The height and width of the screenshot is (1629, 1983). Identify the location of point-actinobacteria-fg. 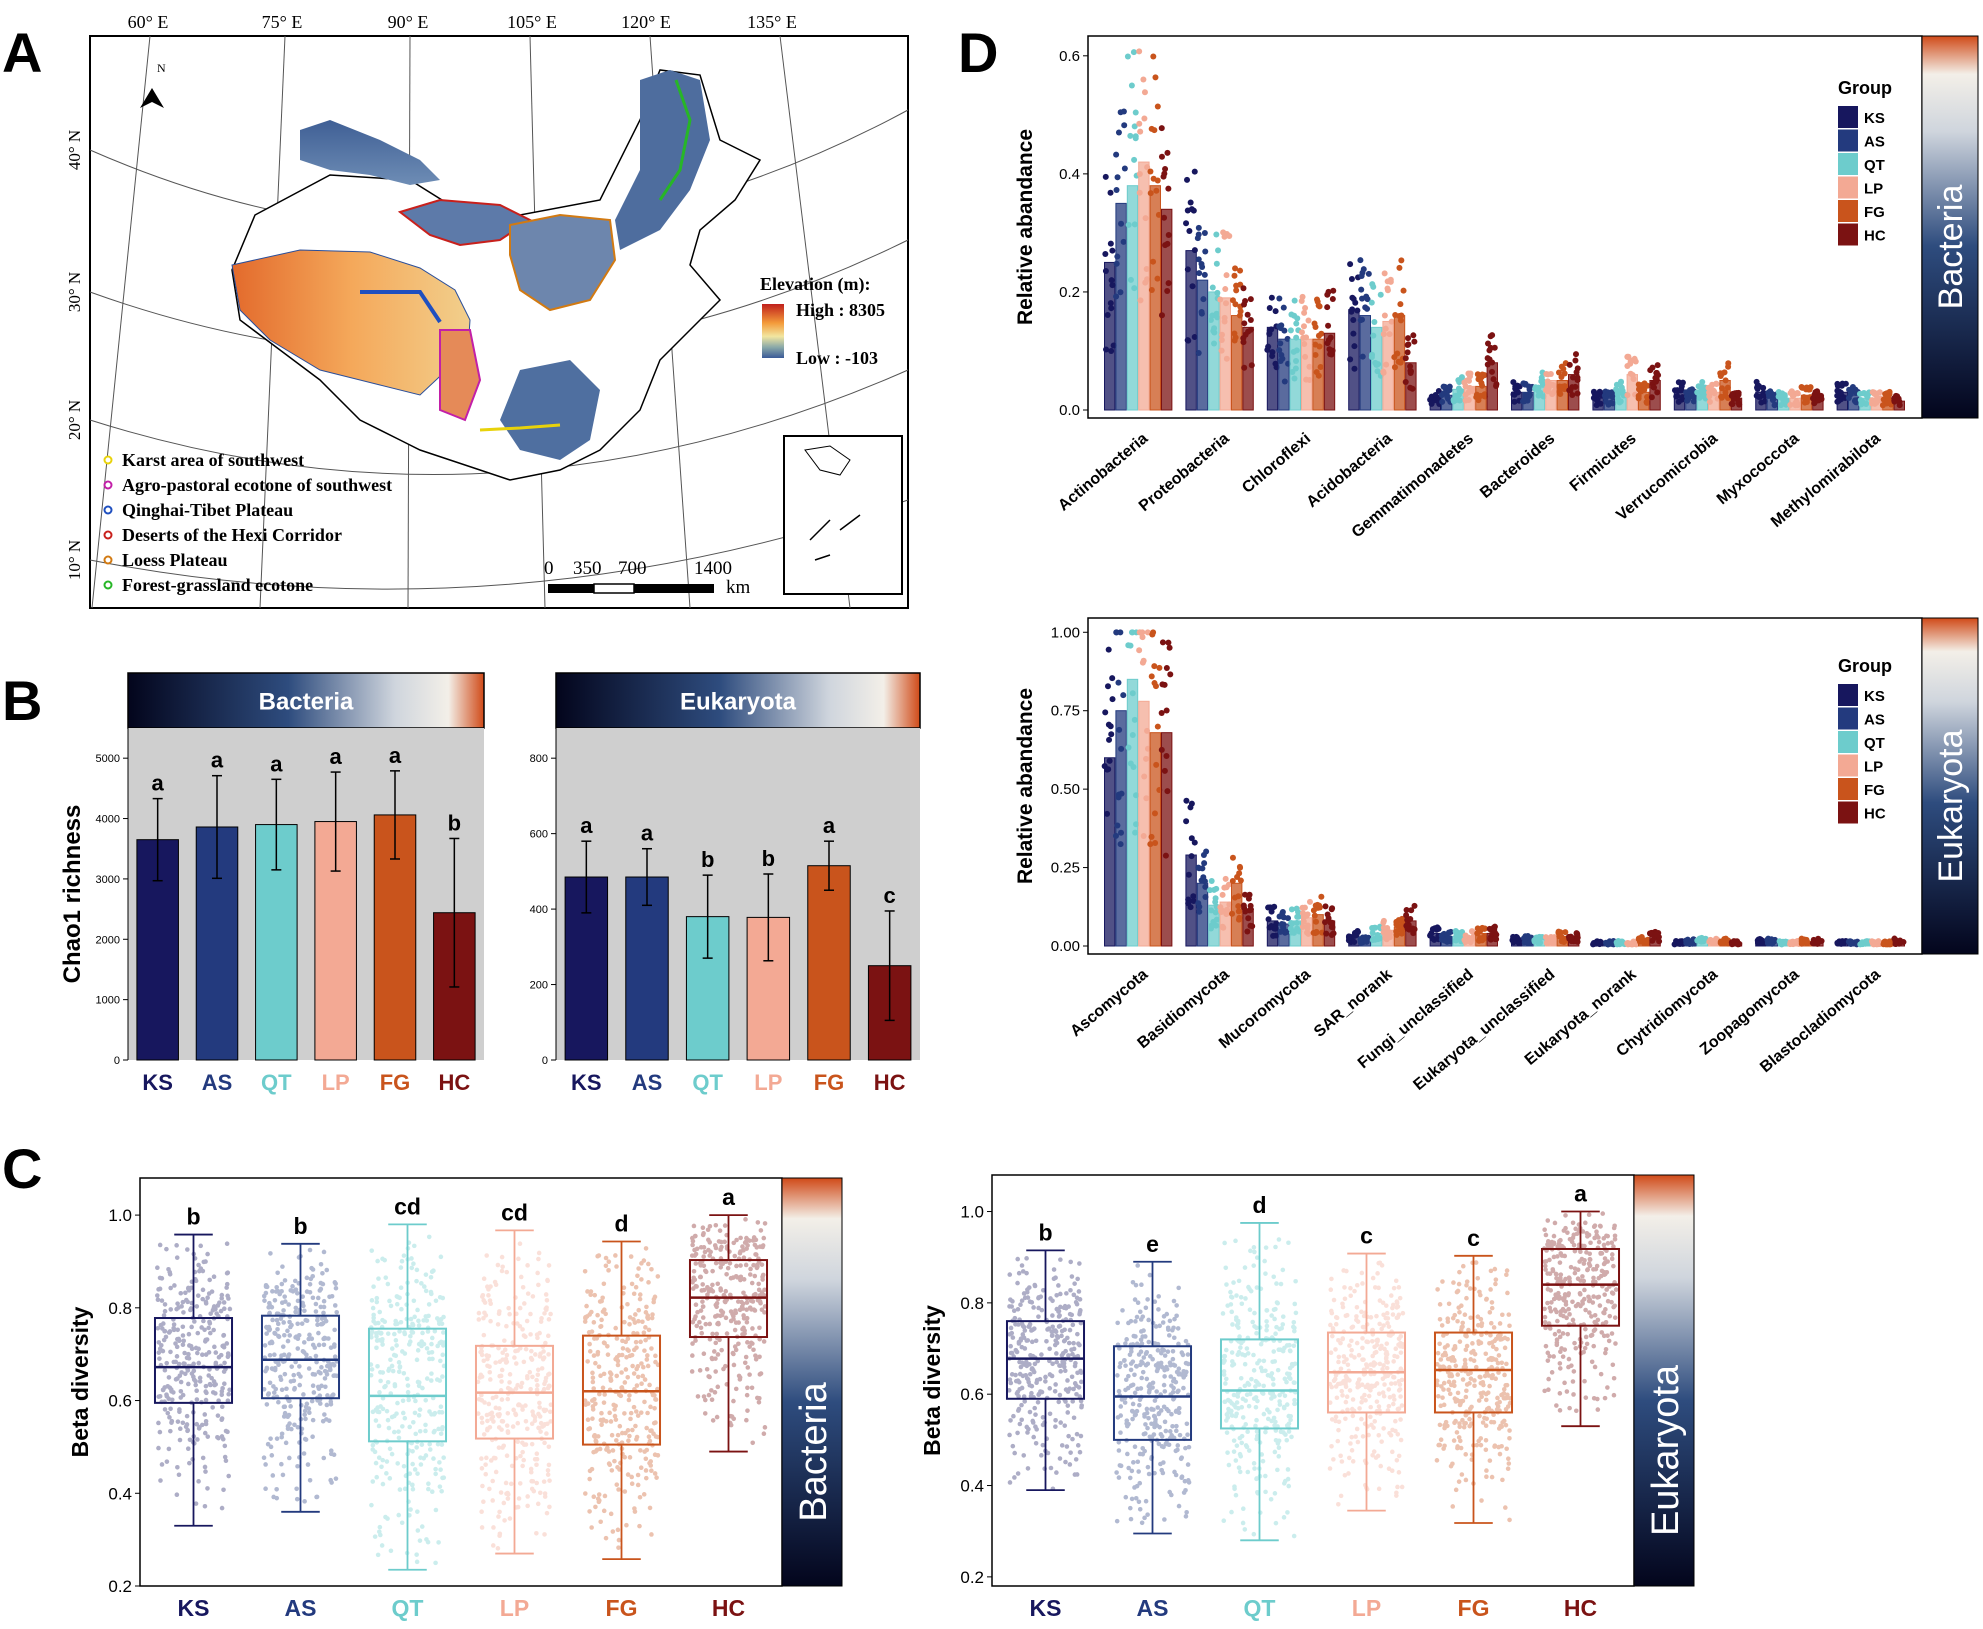
(1151, 289).